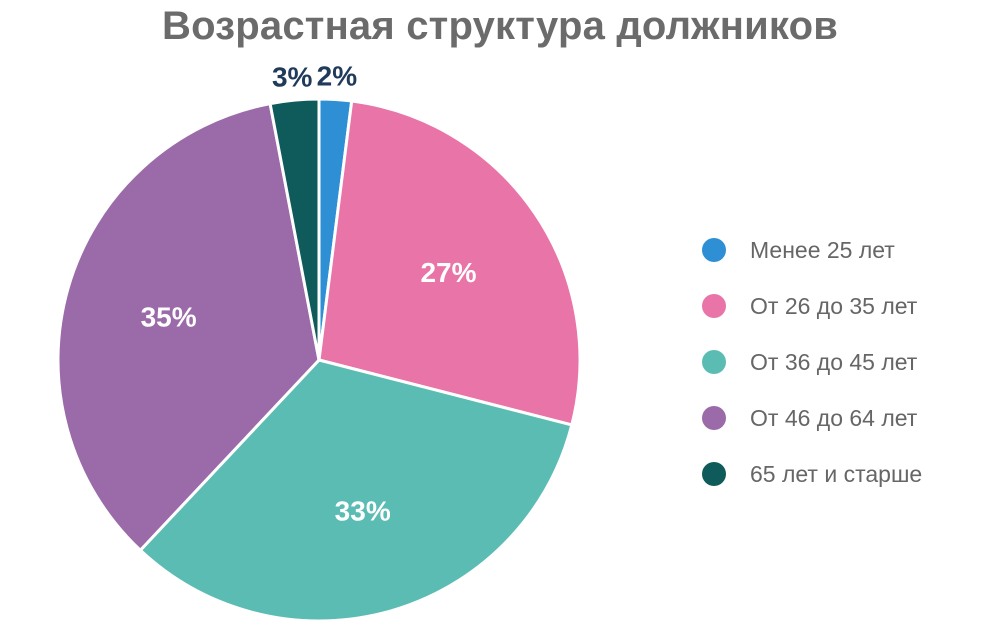  What do you see at coordinates (834, 305) in the screenshot?
I see `legend-label: От 26 до 35 лет` at bounding box center [834, 305].